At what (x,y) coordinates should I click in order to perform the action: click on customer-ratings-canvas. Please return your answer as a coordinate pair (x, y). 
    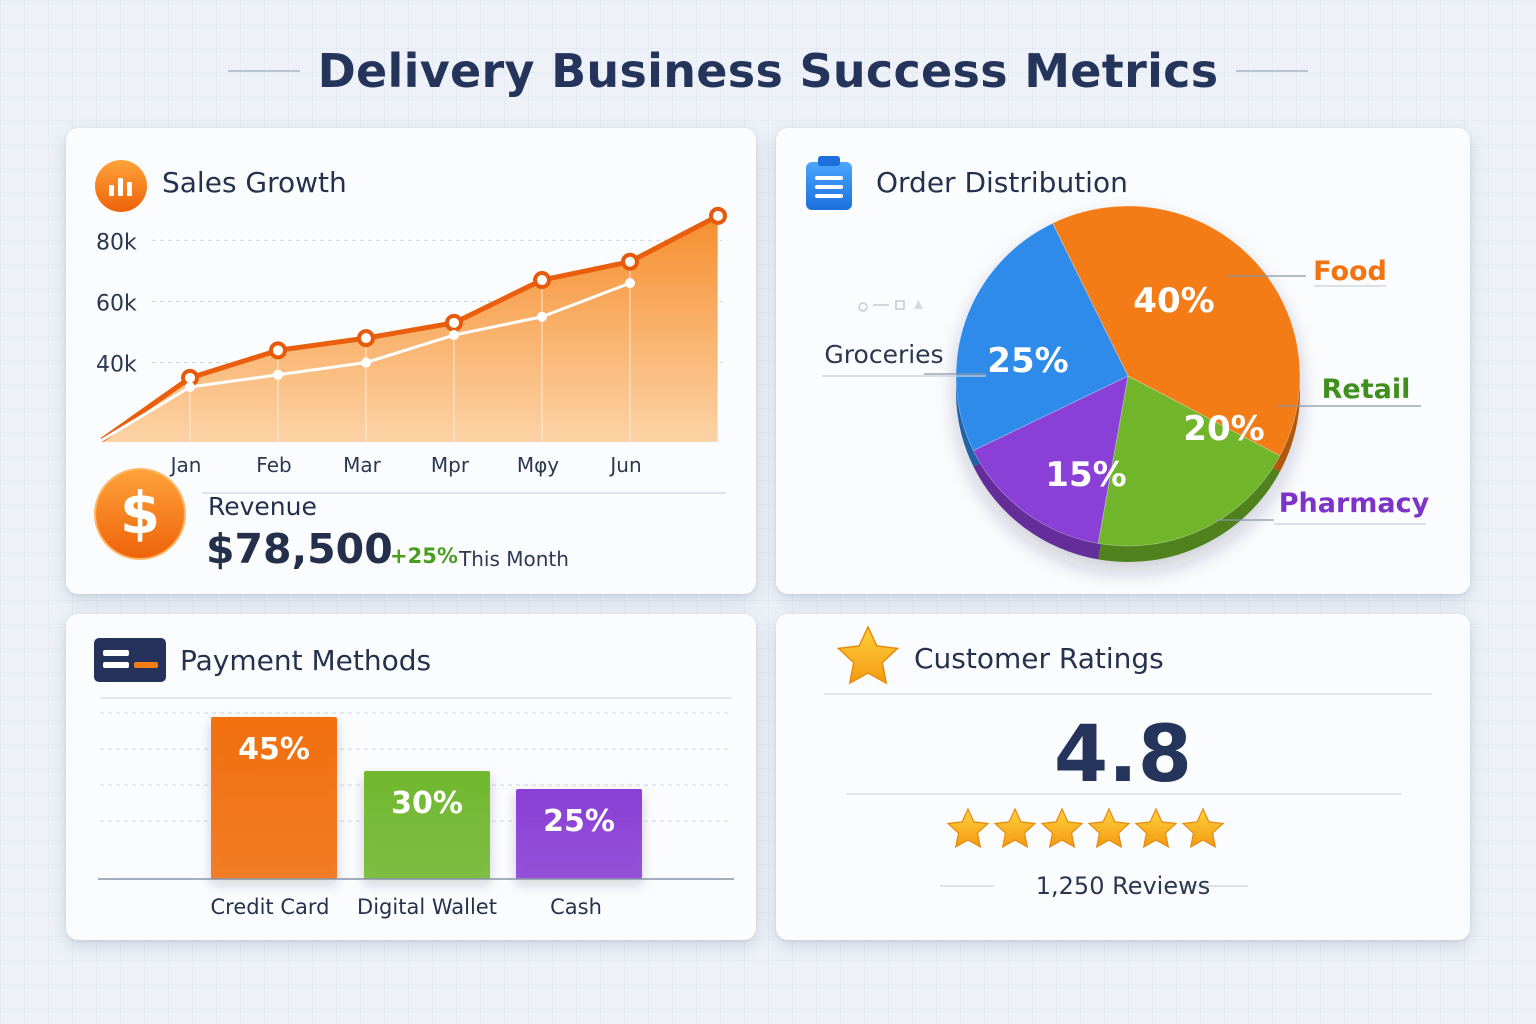
    Looking at the image, I should click on (1128, 756).